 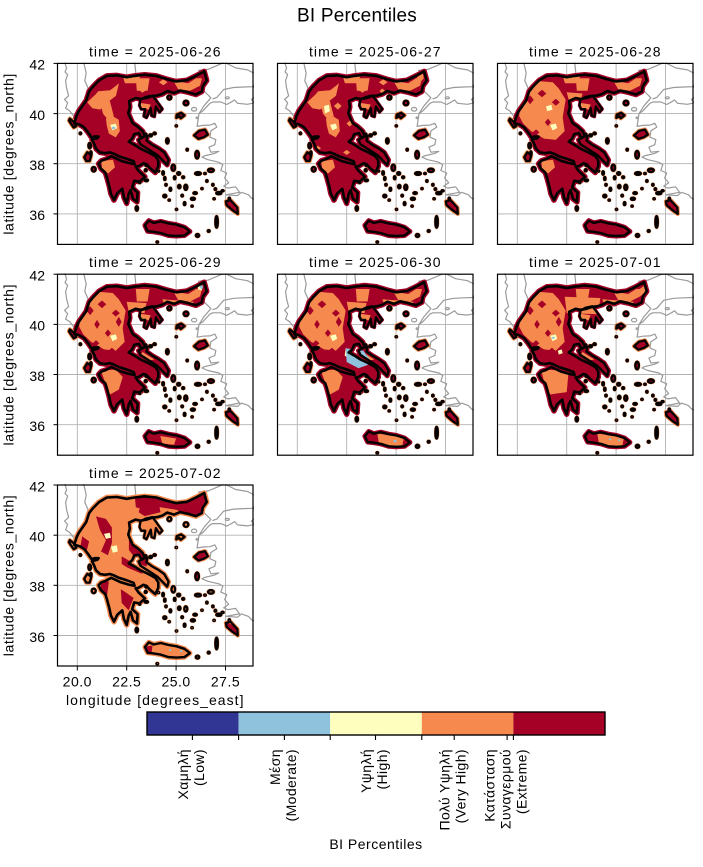 I want to click on svg-text: time = 2025-07-01, so click(x=595, y=262).